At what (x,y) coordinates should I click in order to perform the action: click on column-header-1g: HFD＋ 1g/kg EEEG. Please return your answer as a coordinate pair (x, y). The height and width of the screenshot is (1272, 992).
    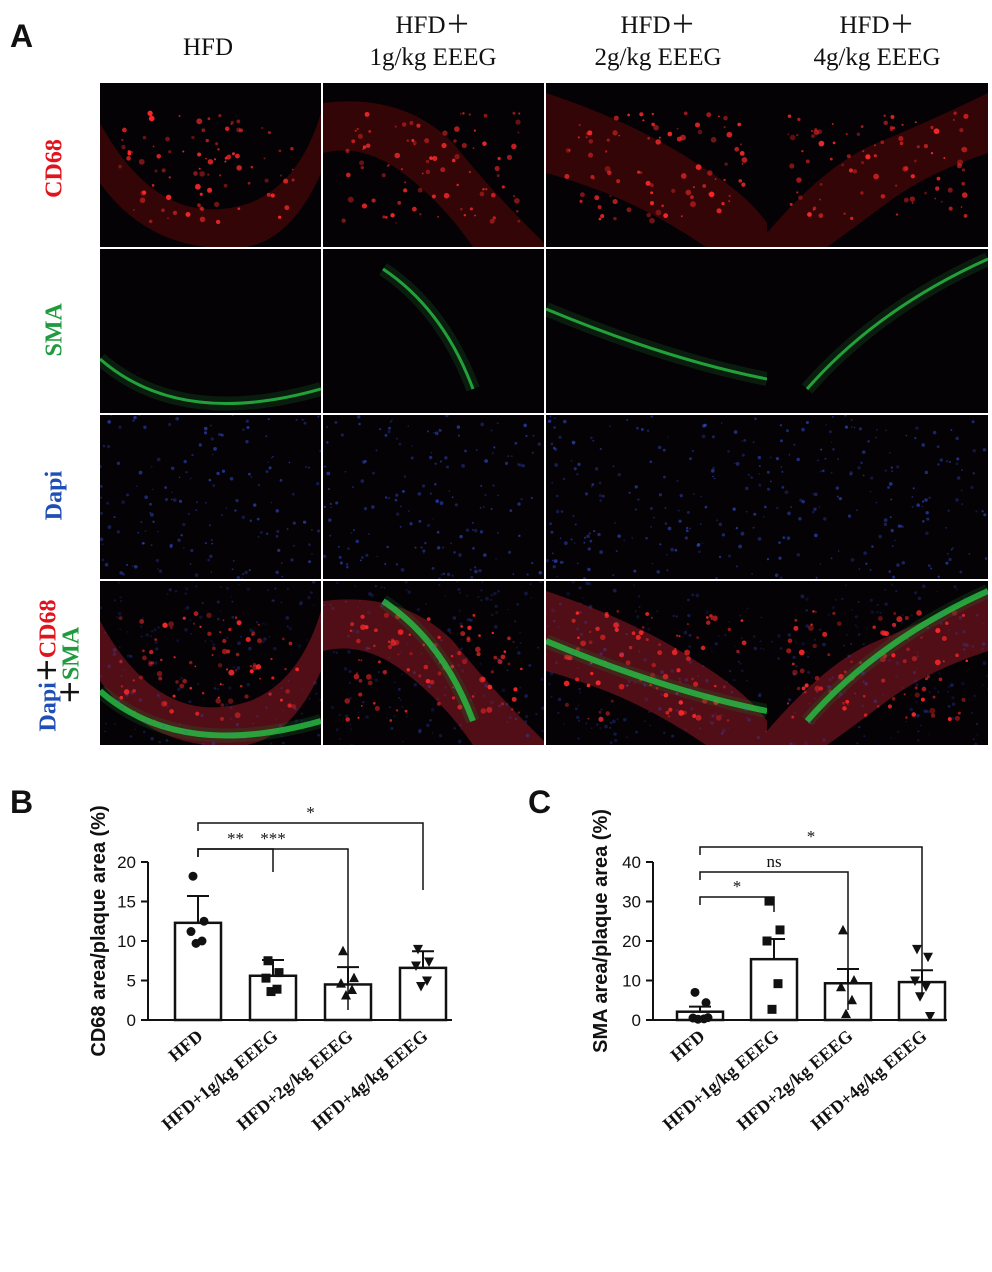
    Looking at the image, I should click on (433, 42).